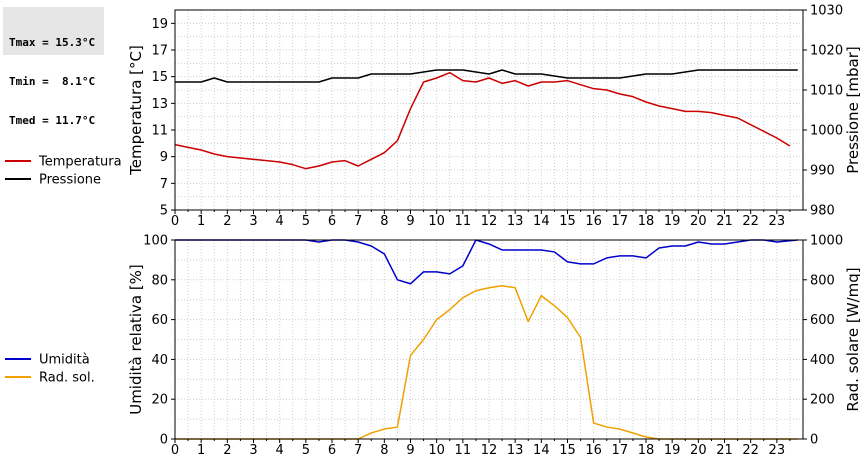 The width and height of the screenshot is (860, 460). Describe the element at coordinates (822, 211) in the screenshot. I see `right-tick-label: 980` at that location.